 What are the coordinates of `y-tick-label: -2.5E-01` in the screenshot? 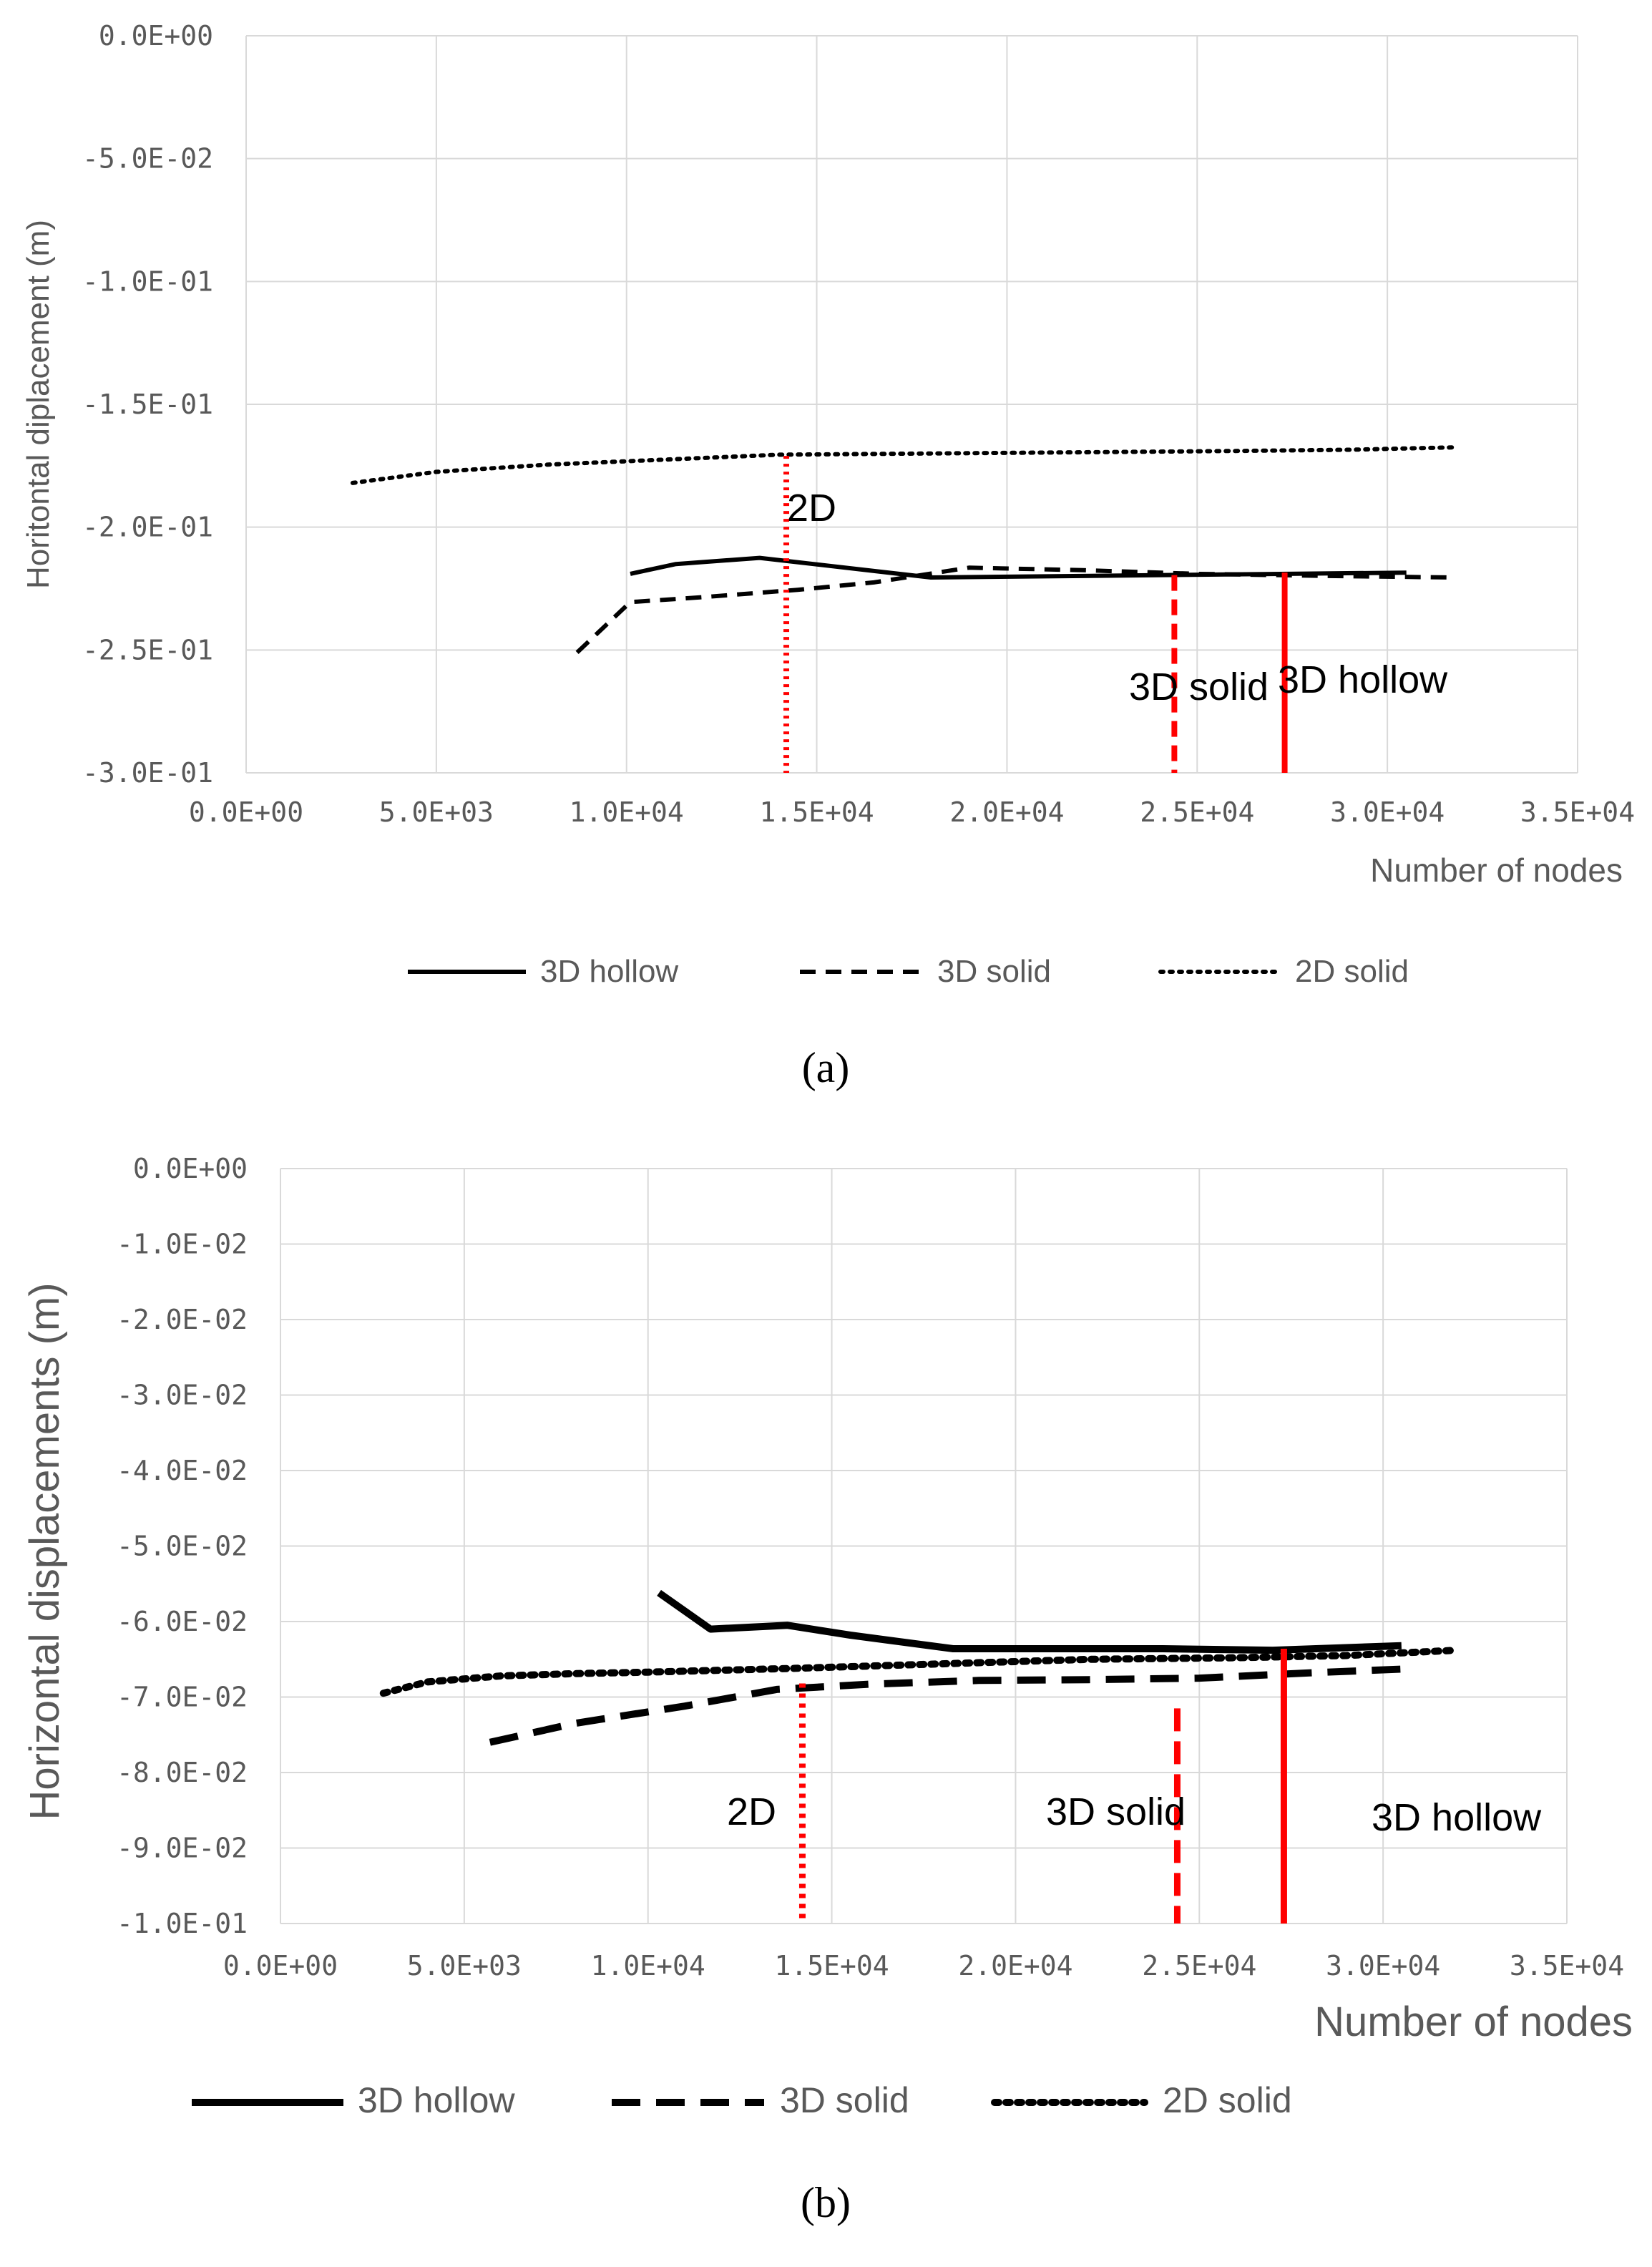 It's located at (147, 650).